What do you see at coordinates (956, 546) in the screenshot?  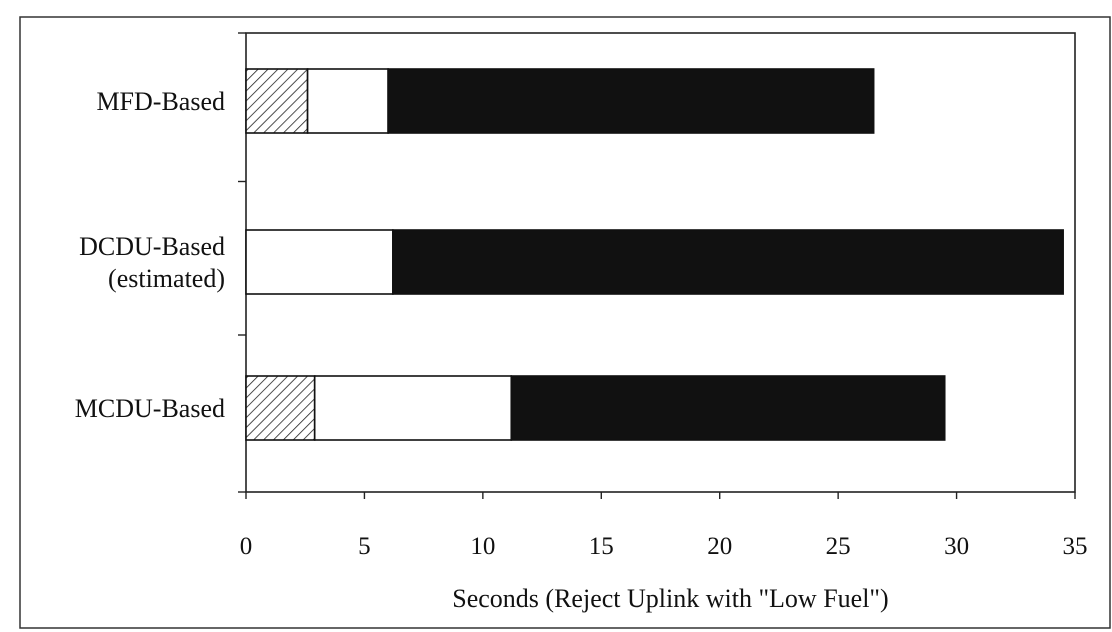 I see `x-tick-label: 30` at bounding box center [956, 546].